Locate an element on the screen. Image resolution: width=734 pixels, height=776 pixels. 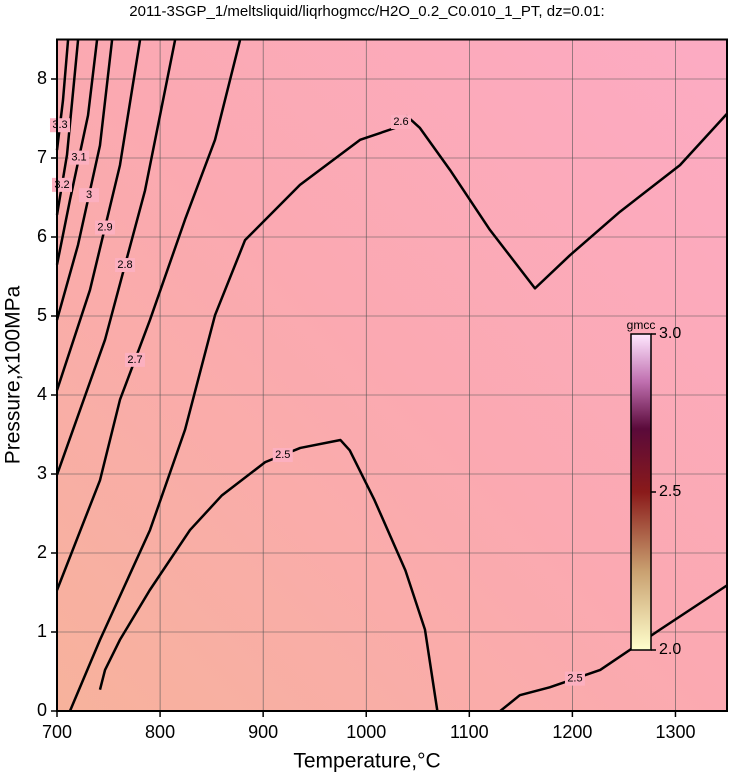
colorbar-tick-label: 2.5 is located at coordinates (670, 491).